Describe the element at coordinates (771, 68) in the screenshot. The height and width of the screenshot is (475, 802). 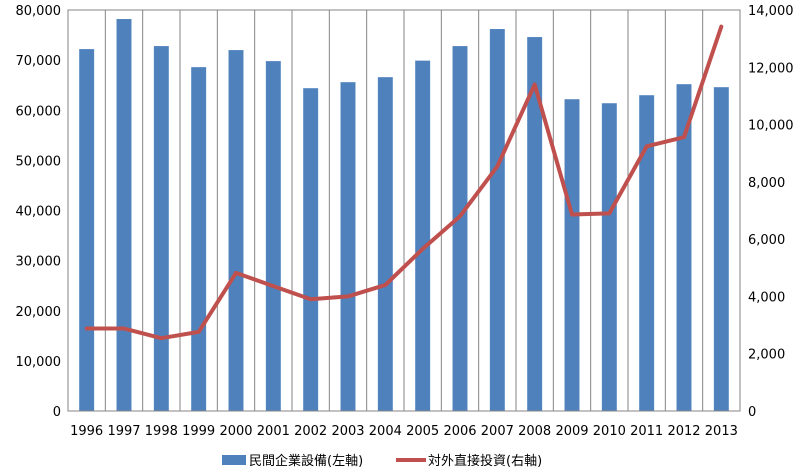
I see `y-right-tick-label: 12,000` at that location.